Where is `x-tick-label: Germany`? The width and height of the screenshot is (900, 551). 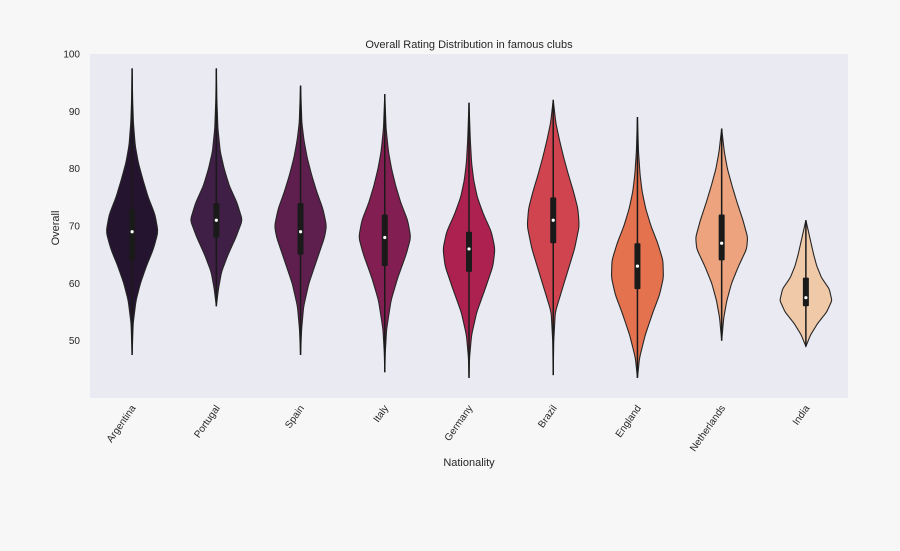
x-tick-label: Germany is located at coordinates (459, 423).